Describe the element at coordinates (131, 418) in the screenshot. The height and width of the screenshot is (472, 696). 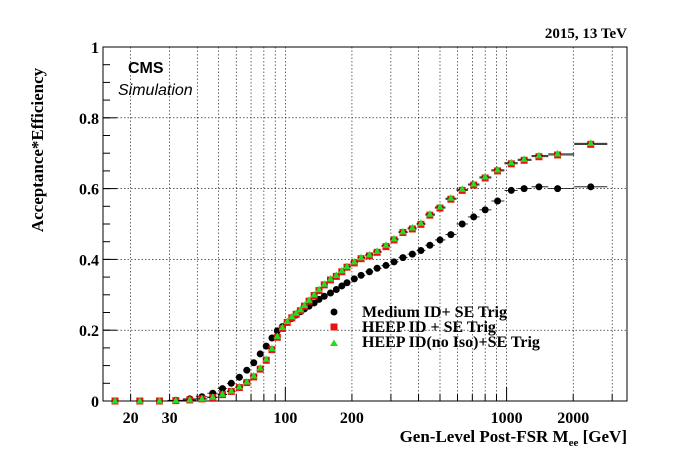
I see `x-tick-label: 20` at that location.